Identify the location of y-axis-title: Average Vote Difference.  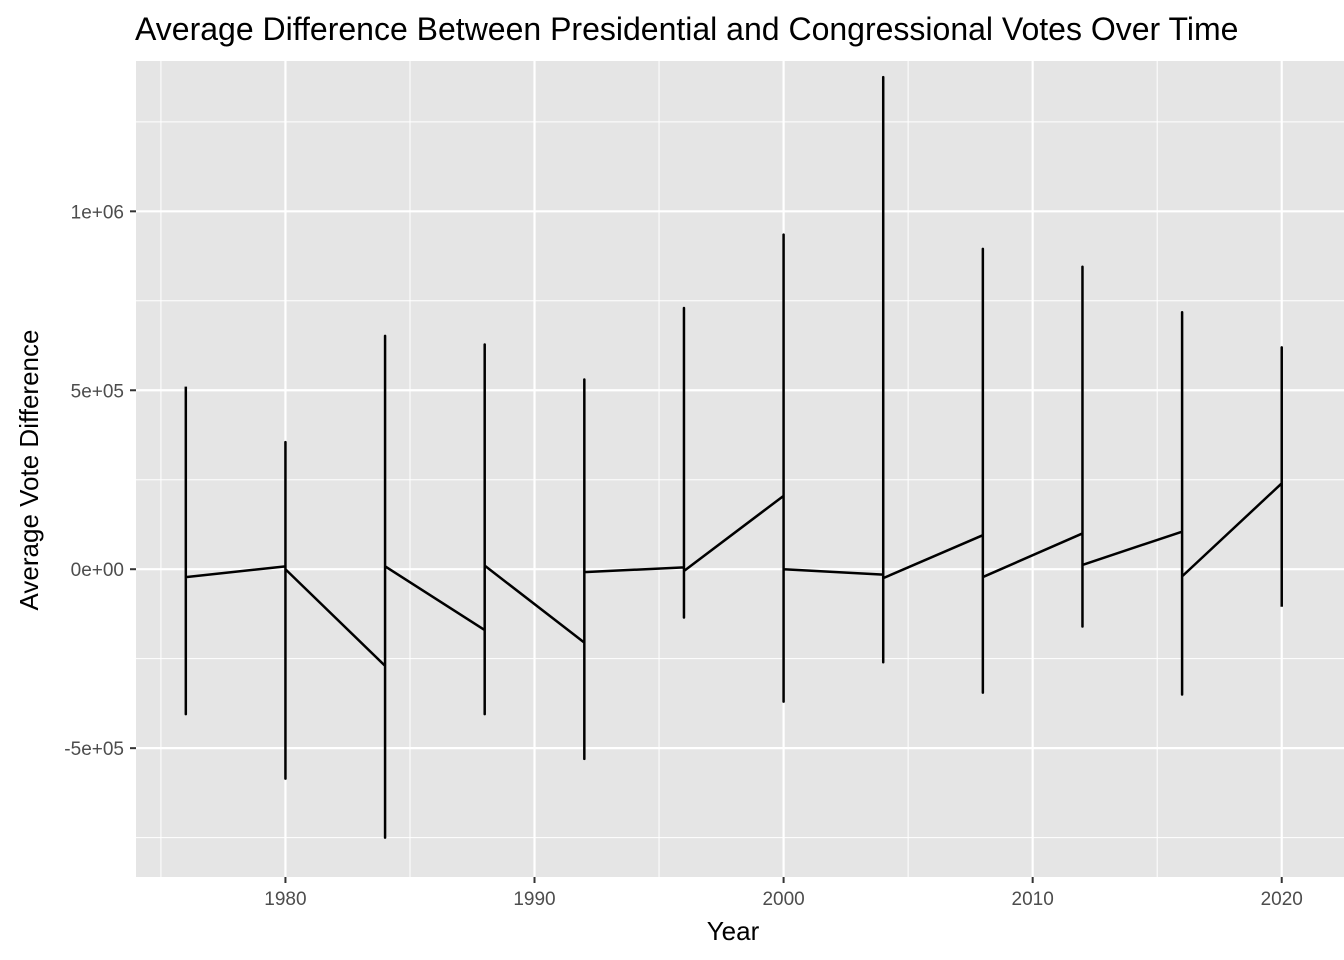
(29, 470).